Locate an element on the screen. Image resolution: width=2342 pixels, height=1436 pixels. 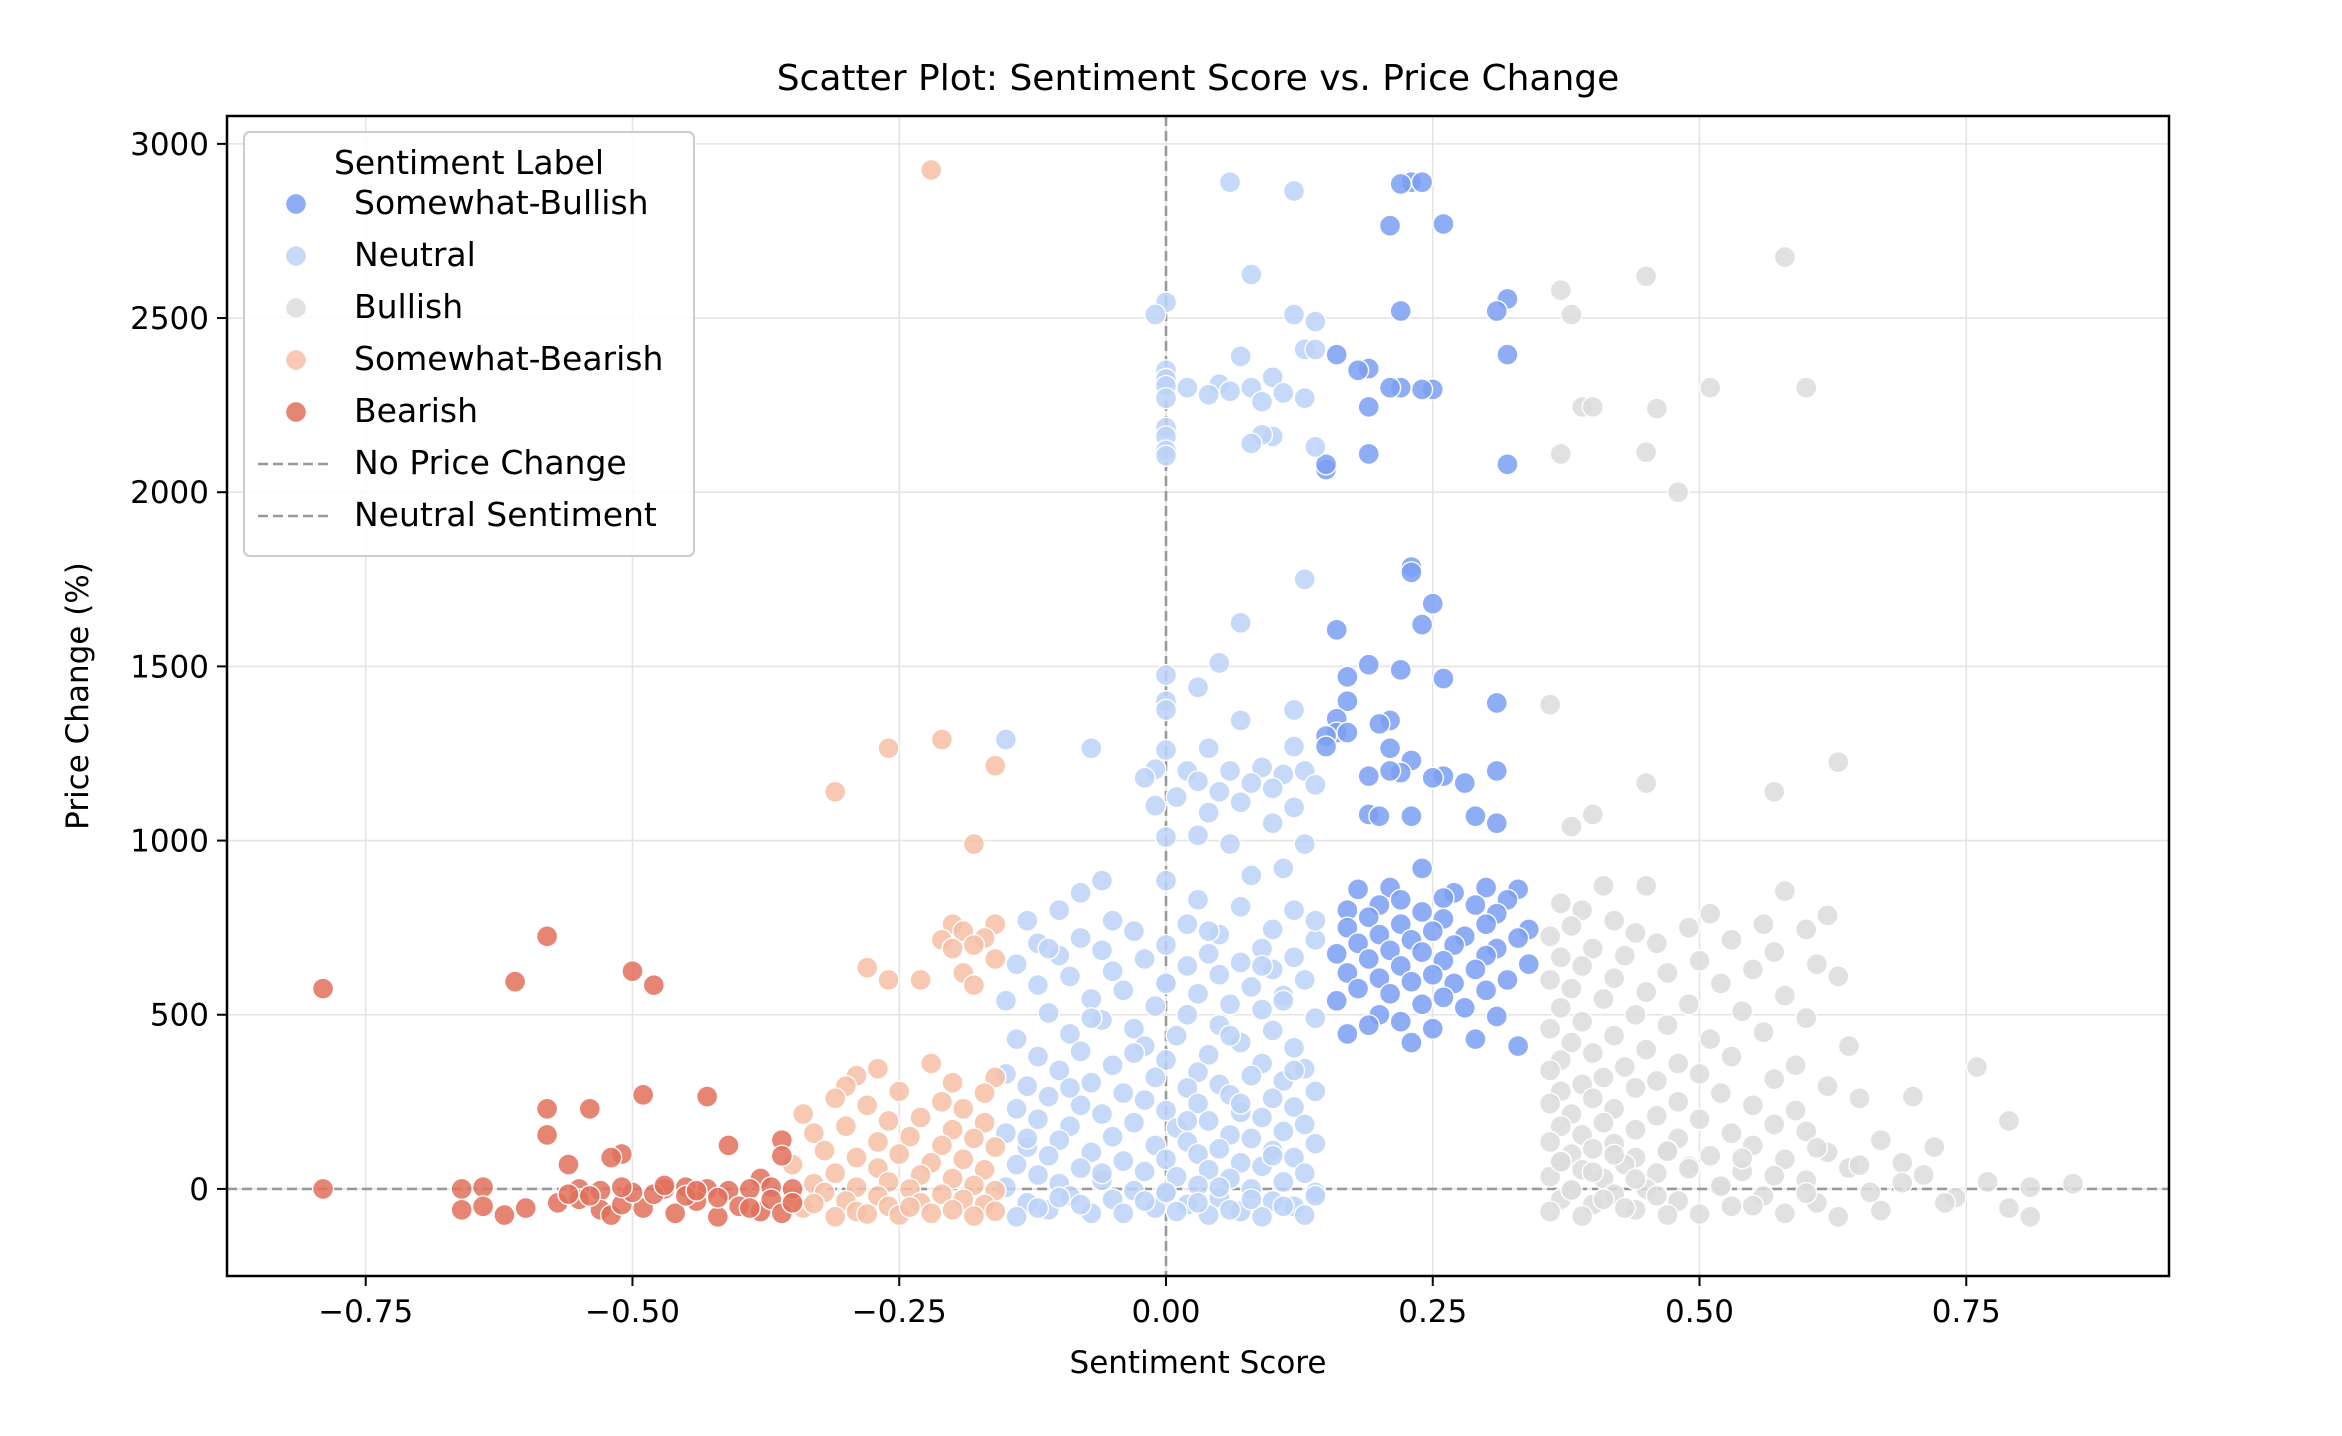
y-tick-label: 2000 is located at coordinates (169, 493).